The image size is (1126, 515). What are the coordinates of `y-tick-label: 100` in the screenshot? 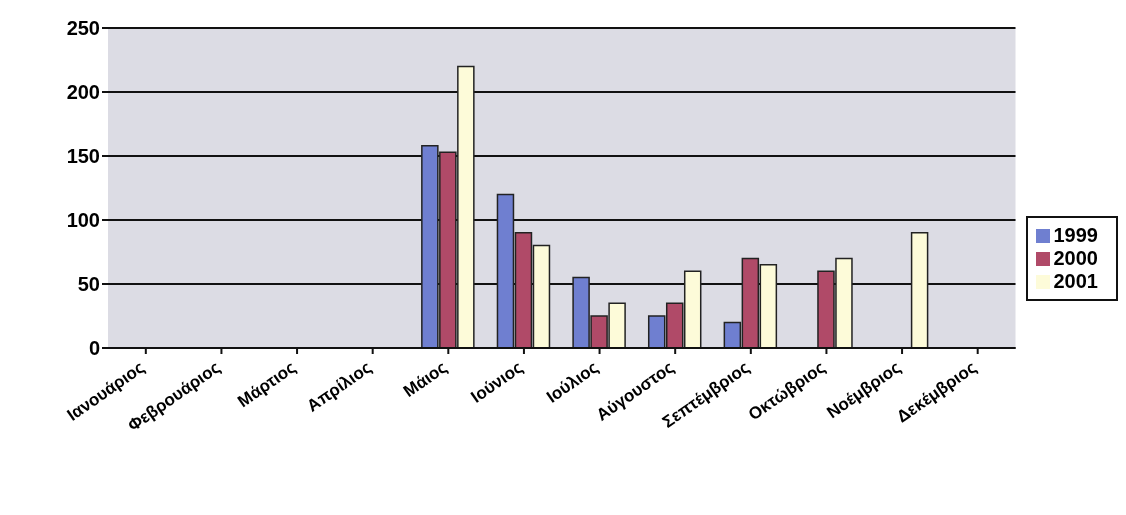 It's located at (83, 220).